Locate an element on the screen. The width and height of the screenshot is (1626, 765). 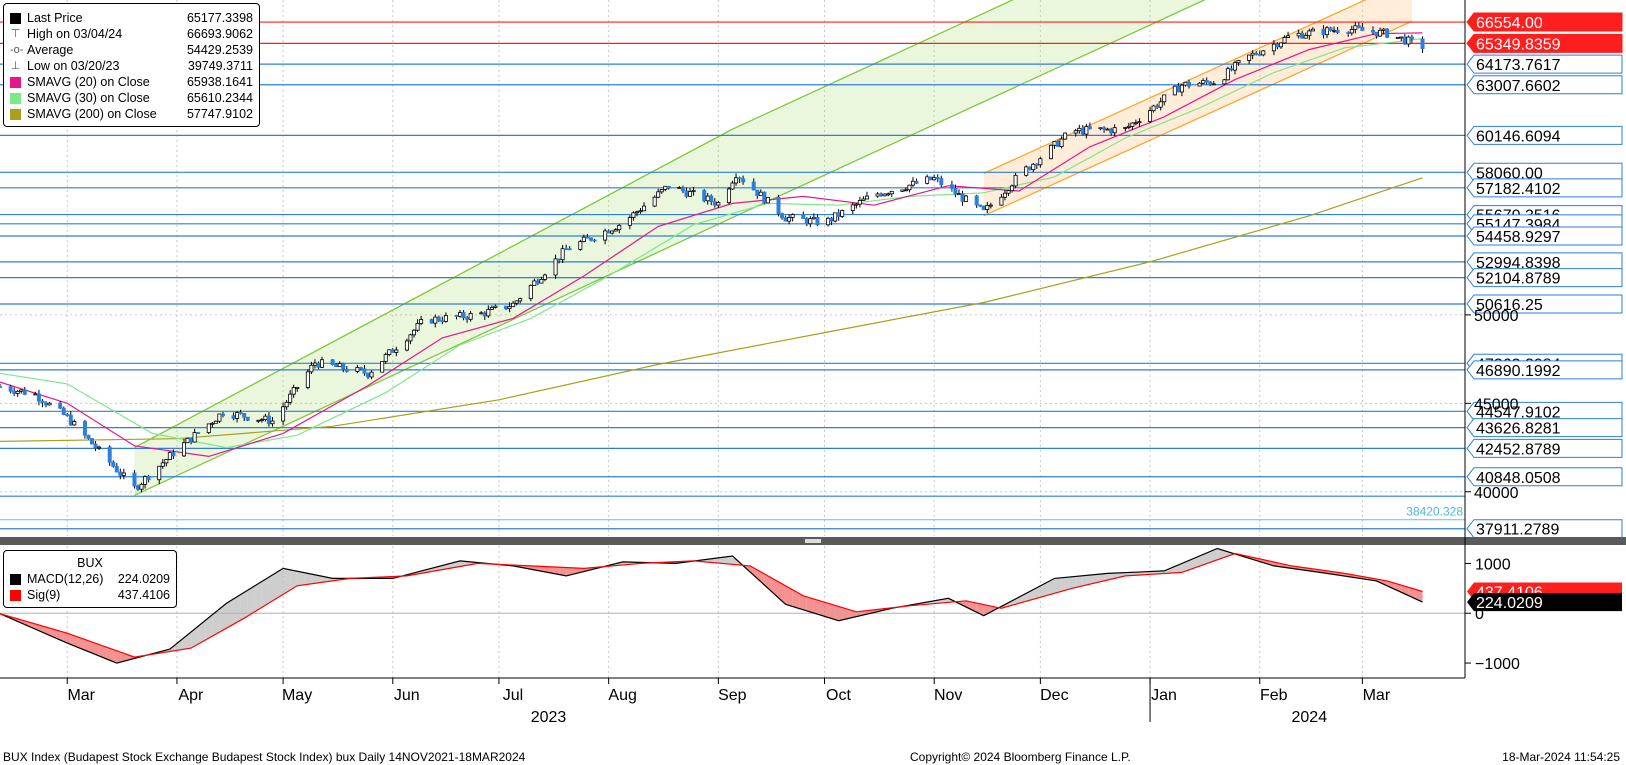
macd-legend: BUX MACD(12,26) 224.0209 Sig(9) 437.4106 is located at coordinates (90, 579).